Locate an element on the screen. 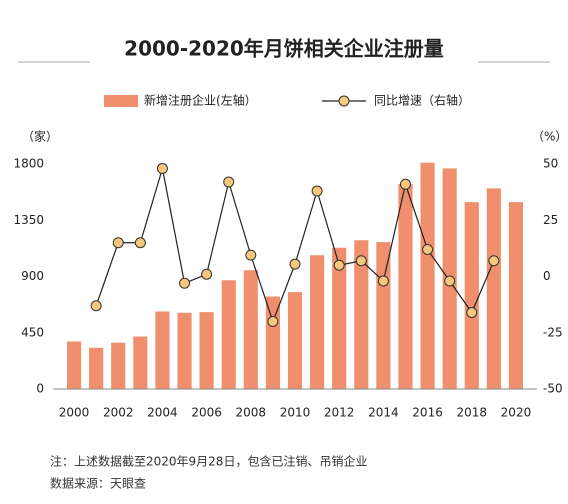  x-tick-label: 2010 is located at coordinates (295, 413).